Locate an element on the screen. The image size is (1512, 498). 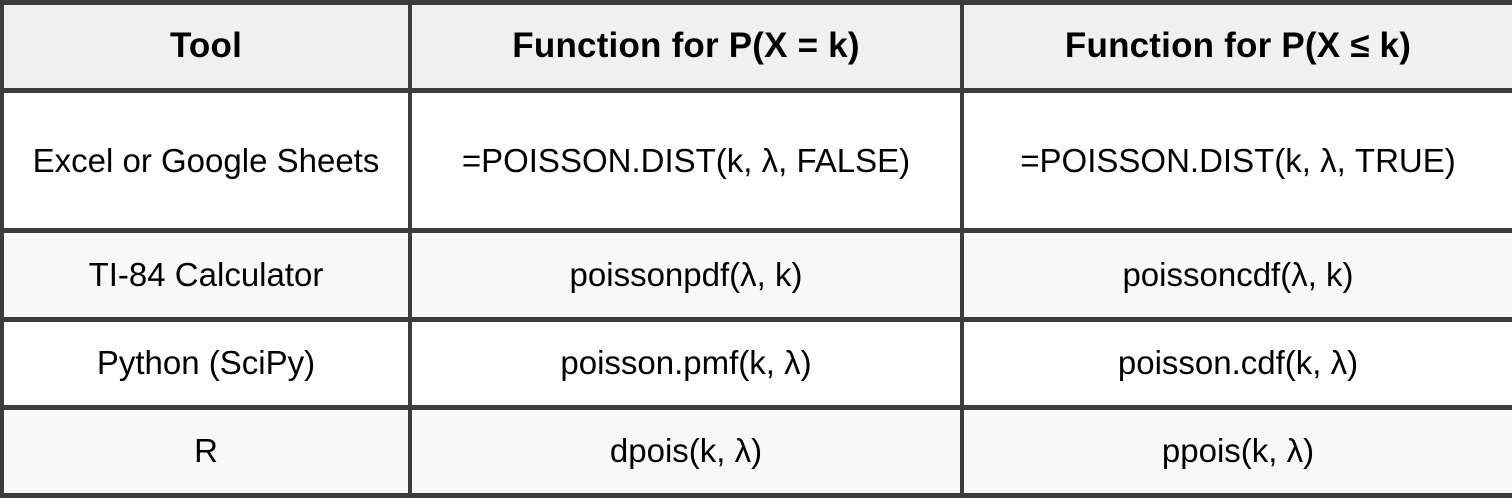
cell-pmf: dpois(k, λ) is located at coordinates (686, 451).